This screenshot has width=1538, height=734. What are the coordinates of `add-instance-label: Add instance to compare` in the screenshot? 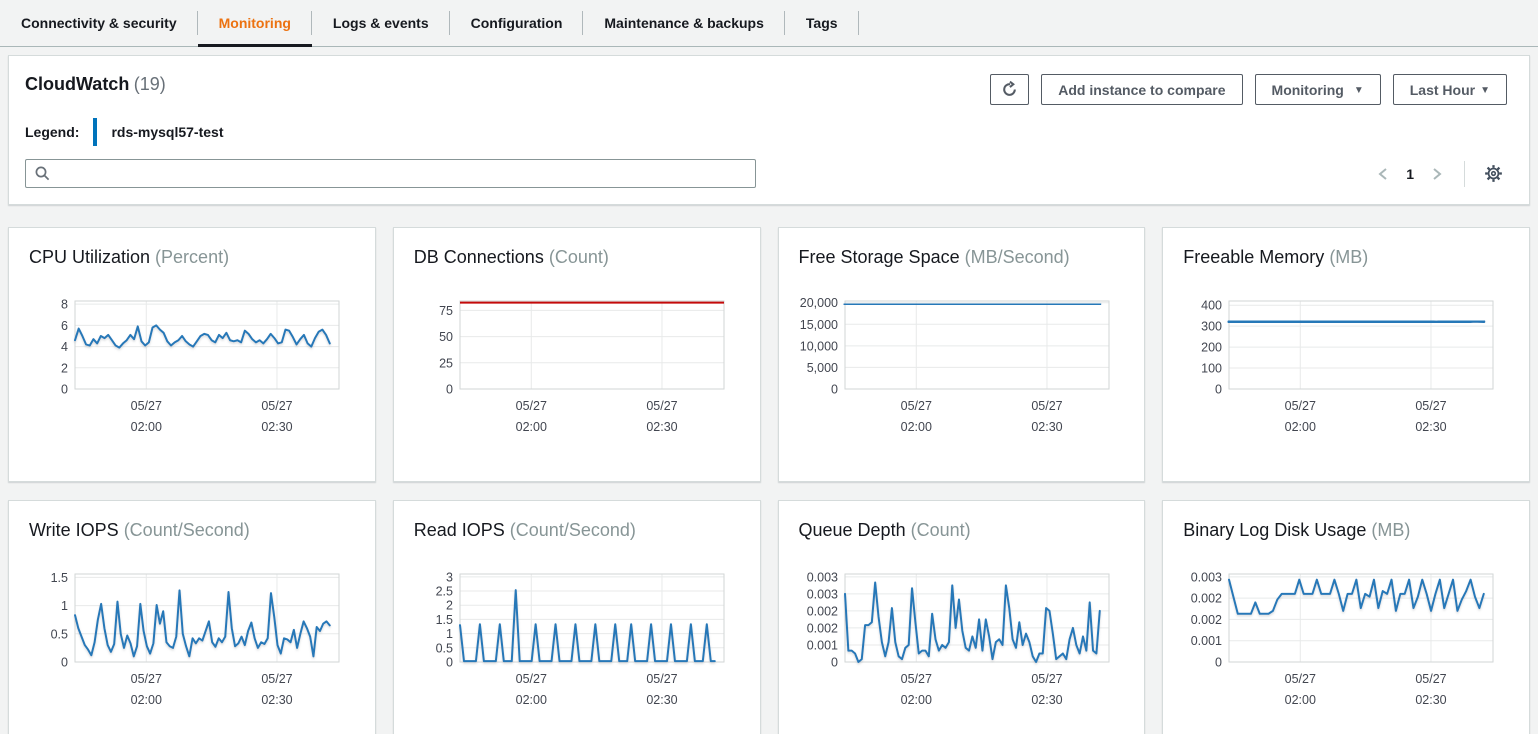 It's located at (1142, 89).